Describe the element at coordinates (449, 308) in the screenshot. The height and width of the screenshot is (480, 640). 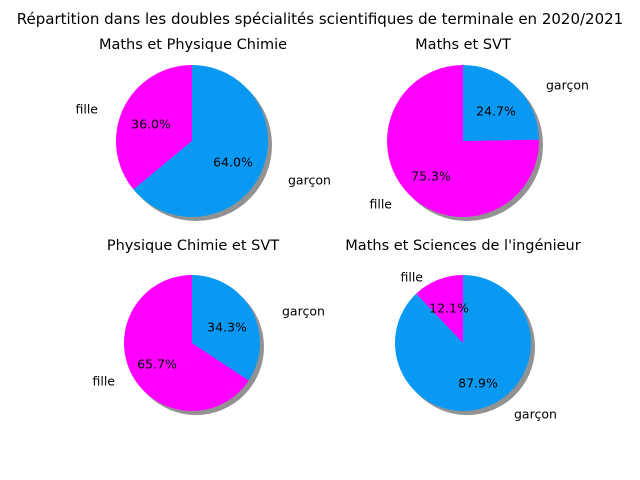
I see `pie-percent-fille: 12.1%` at that location.